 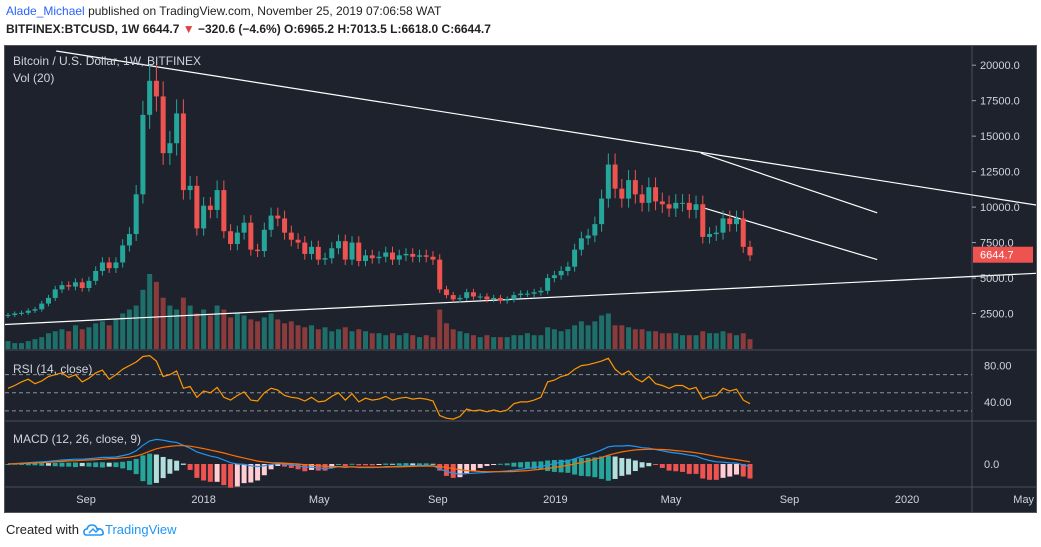 What do you see at coordinates (379, 459) in the screenshot?
I see `signal-line` at bounding box center [379, 459].